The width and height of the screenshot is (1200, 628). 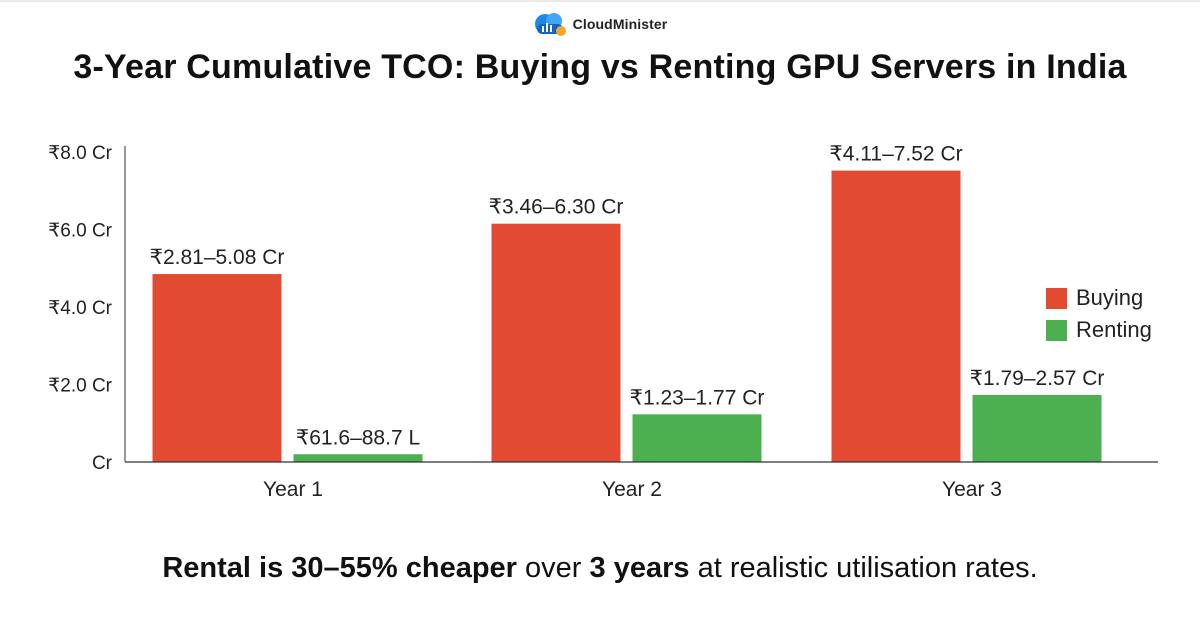 I want to click on x-tick-label: Year 1, so click(x=293, y=489).